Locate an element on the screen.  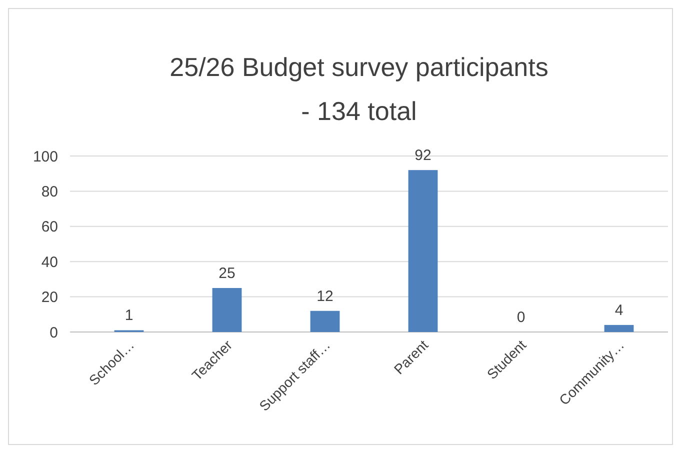
y-tick-label: 80 is located at coordinates (49, 191).